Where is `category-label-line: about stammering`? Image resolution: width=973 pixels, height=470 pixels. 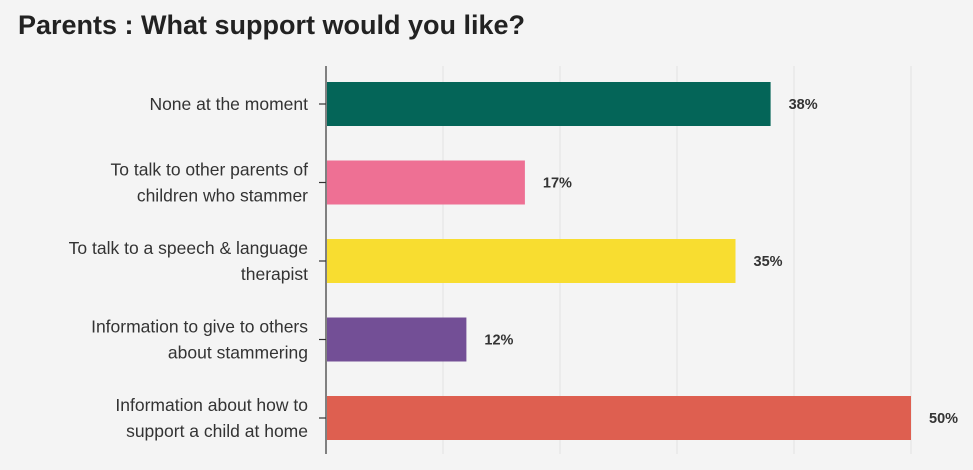 category-label-line: about stammering is located at coordinates (238, 353).